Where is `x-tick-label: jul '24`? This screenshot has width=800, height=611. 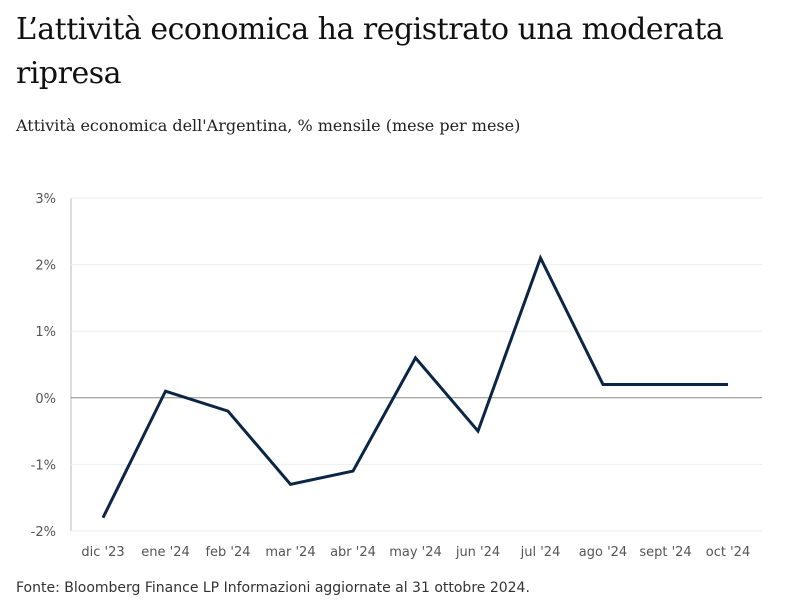 x-tick-label: jul '24 is located at coordinates (540, 552).